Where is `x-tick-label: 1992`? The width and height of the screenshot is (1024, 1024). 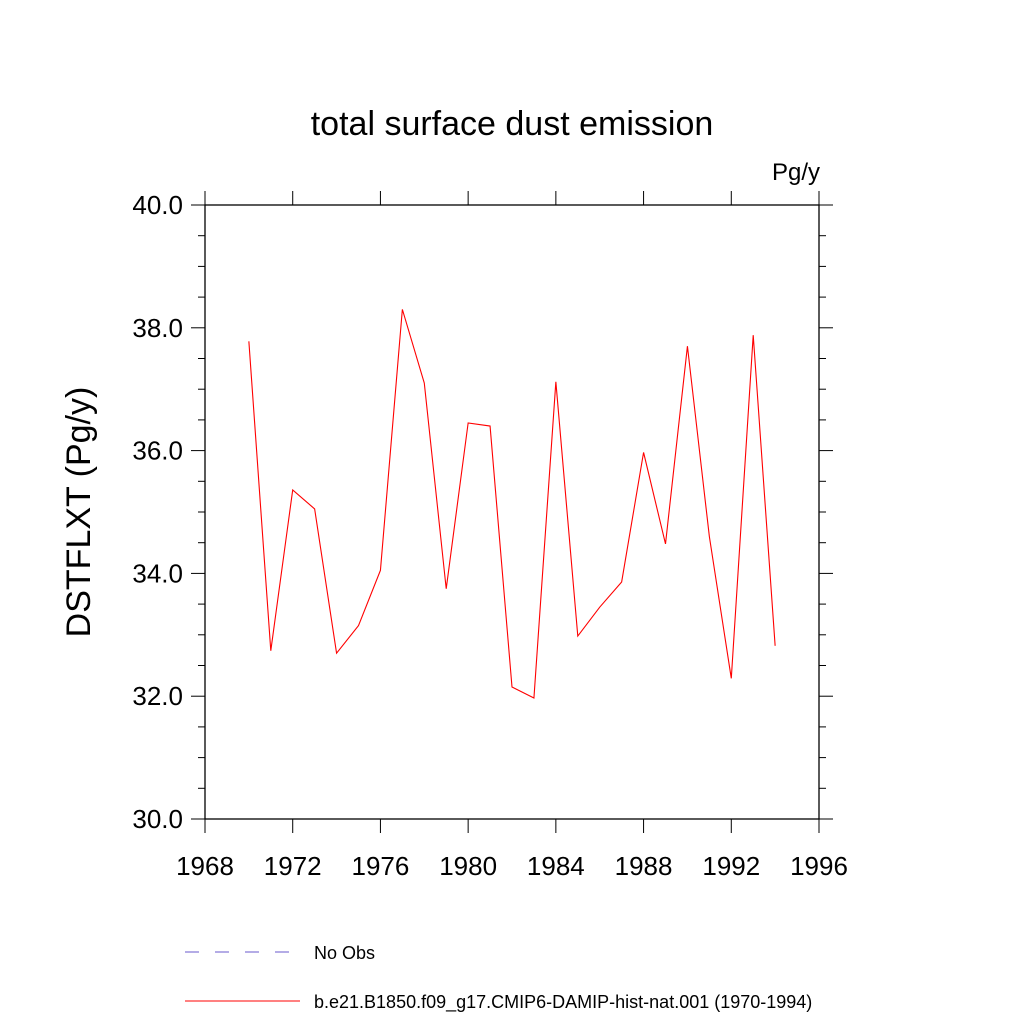
x-tick-label: 1992 is located at coordinates (731, 866).